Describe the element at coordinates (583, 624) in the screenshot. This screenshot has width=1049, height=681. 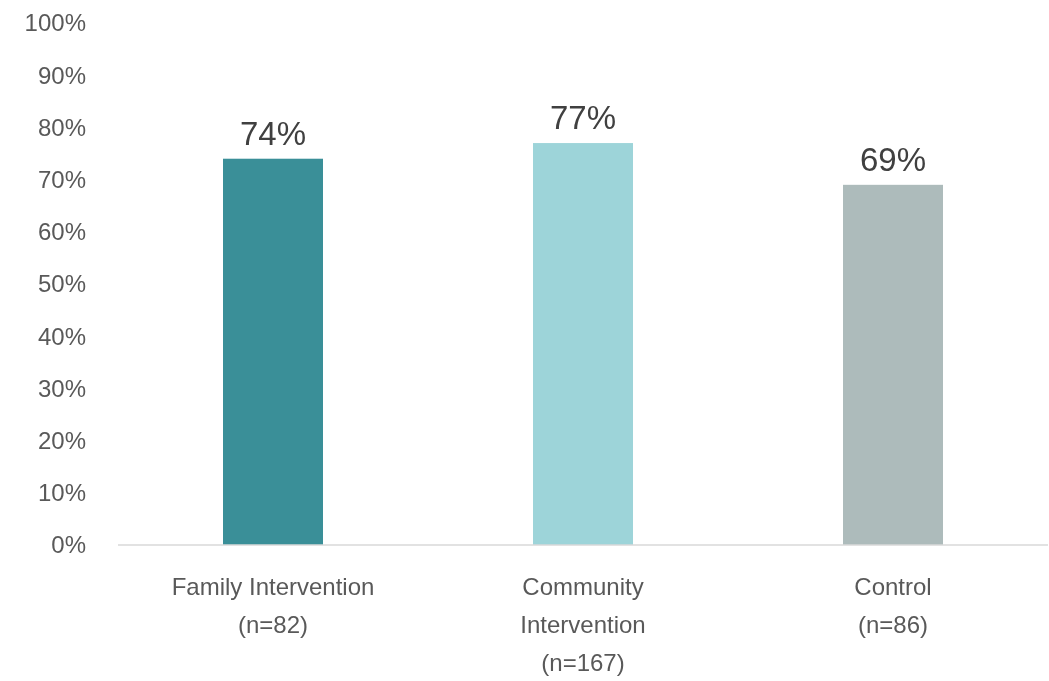
I see `x-tick-label: Community Intervention (n=167)` at that location.